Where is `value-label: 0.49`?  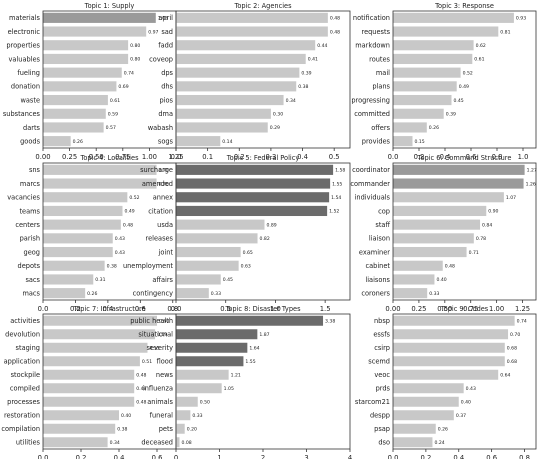 value-label: 0.49 is located at coordinates (129, 212).